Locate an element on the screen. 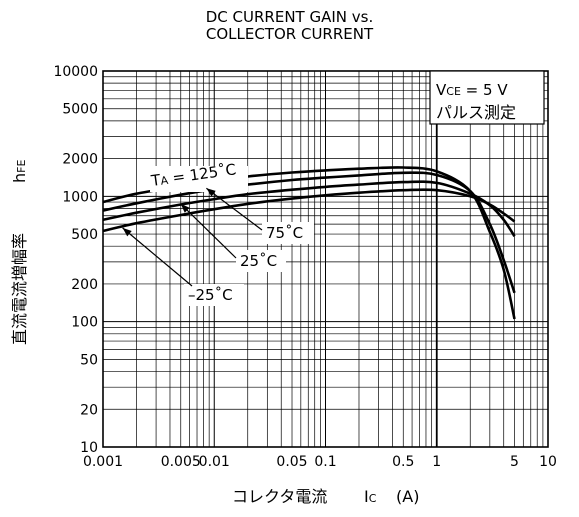 Image resolution: width=579 pixels, height=517 pixels. y-tick-label: 50 is located at coordinates (89, 360).